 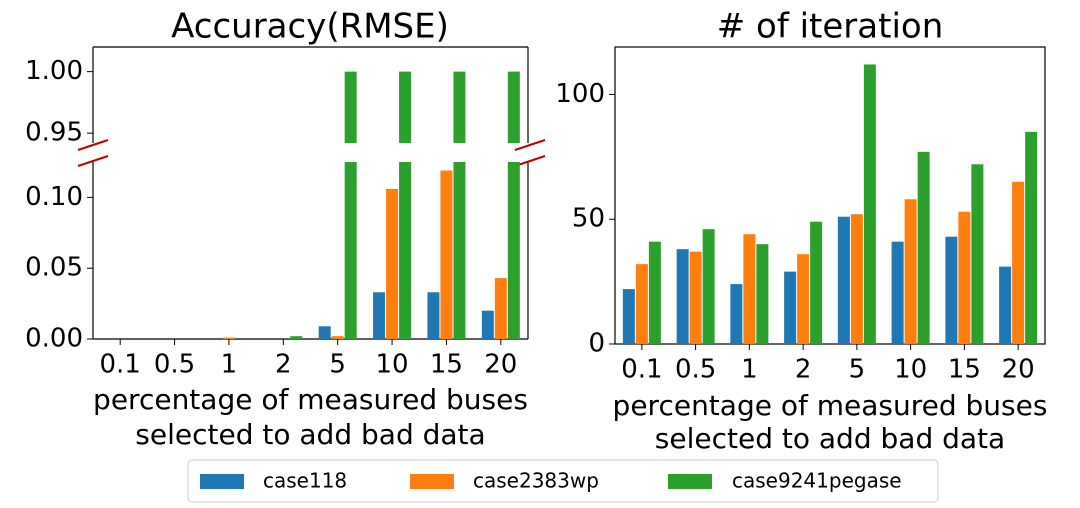 I want to click on legend, so click(x=563, y=481).